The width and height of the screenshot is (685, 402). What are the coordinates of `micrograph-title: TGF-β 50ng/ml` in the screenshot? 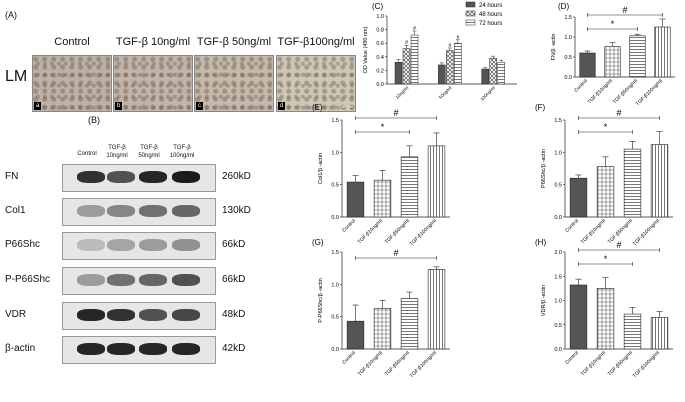 It's located at (234, 42).